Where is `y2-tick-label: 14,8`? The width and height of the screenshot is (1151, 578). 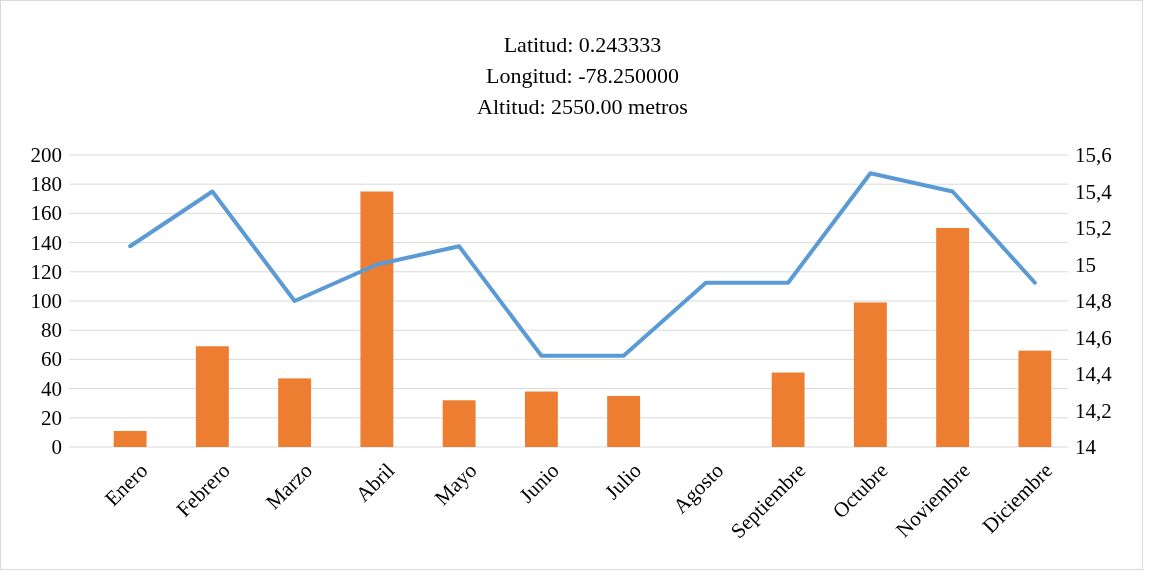 y2-tick-label: 14,8 is located at coordinates (1093, 301).